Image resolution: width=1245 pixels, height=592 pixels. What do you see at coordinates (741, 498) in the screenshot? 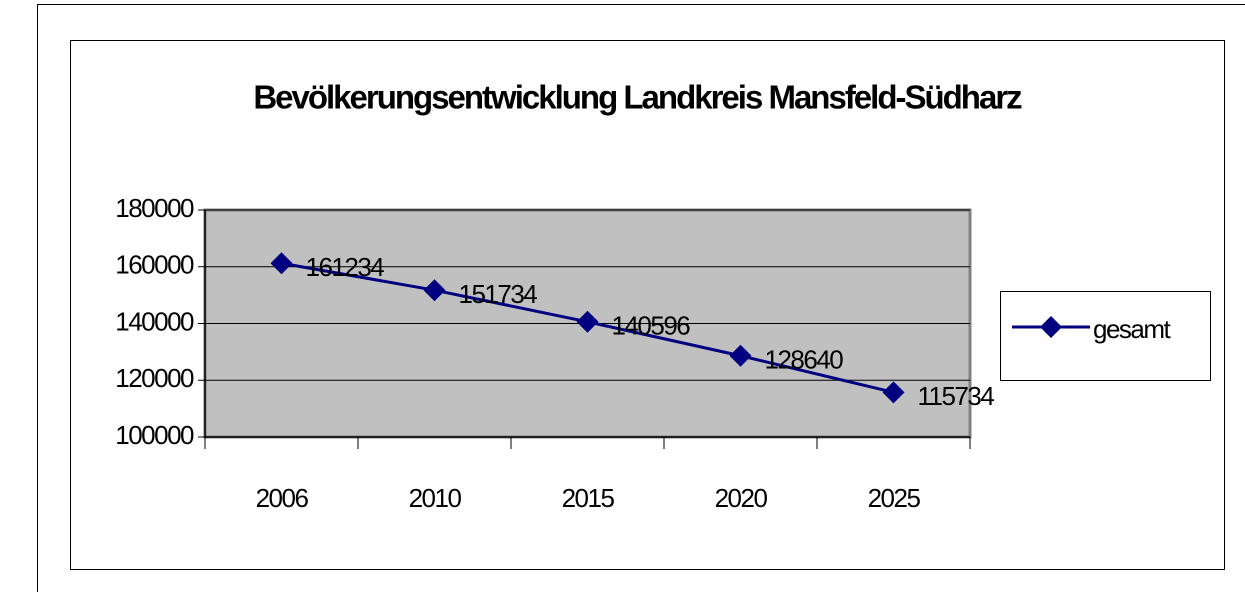
I see `x-tick-label: 2020` at bounding box center [741, 498].